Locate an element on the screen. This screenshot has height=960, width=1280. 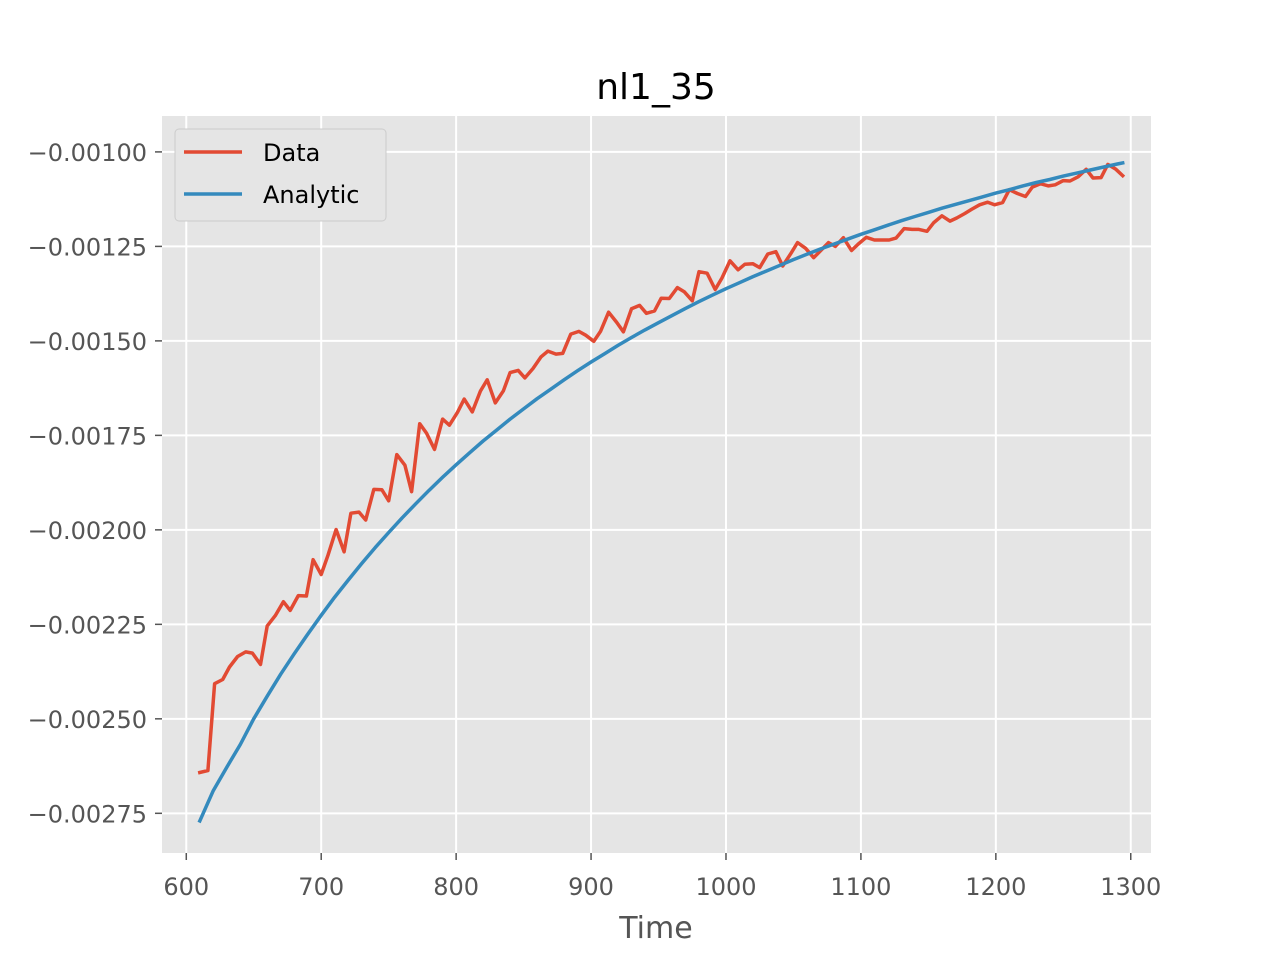
x-tick-label: 1100 is located at coordinates (860, 887).